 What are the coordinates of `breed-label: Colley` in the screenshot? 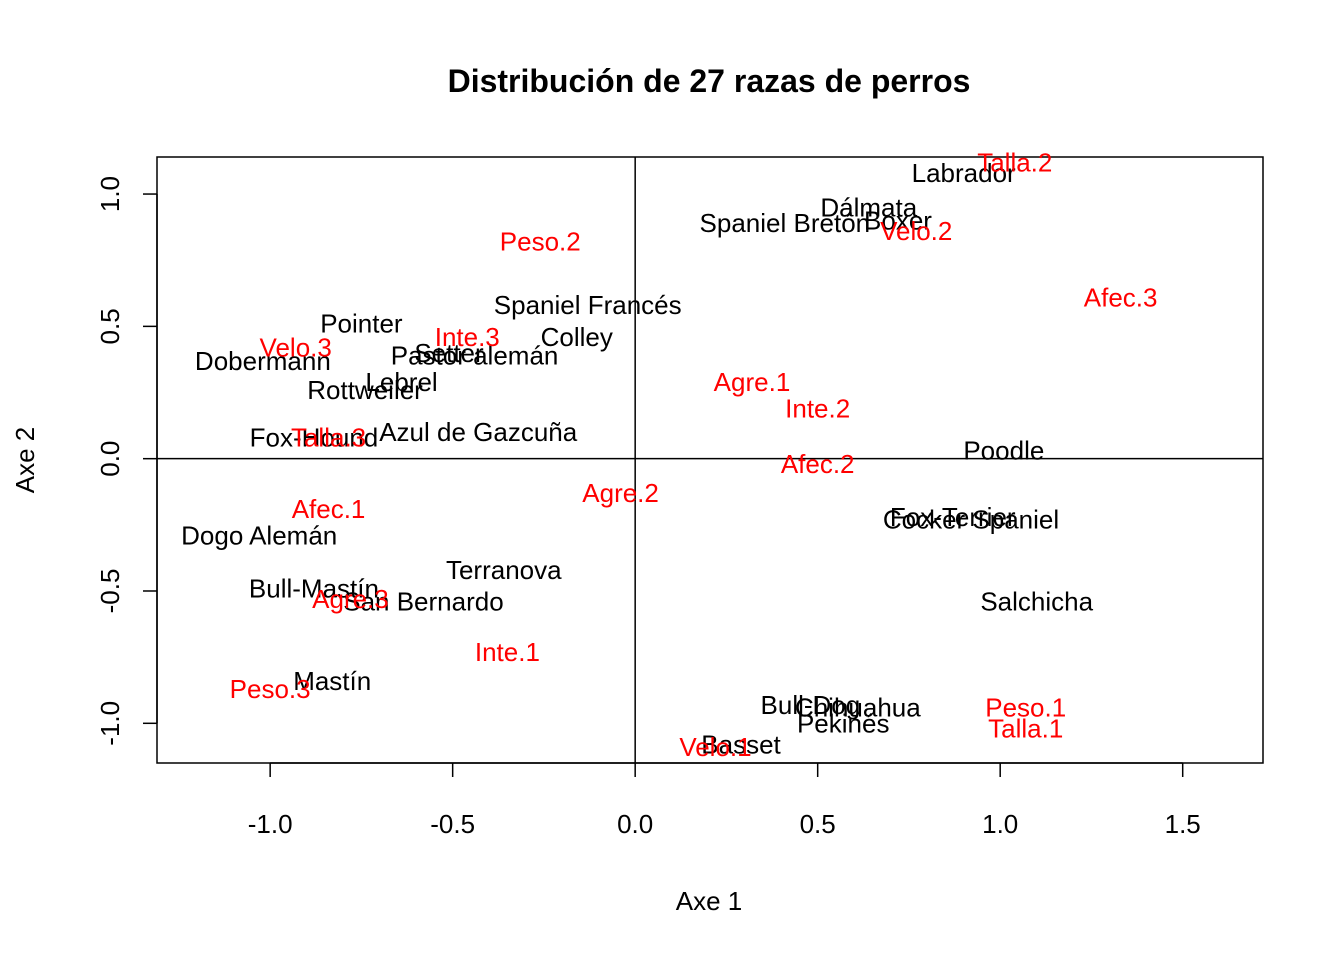 It's located at (577, 337).